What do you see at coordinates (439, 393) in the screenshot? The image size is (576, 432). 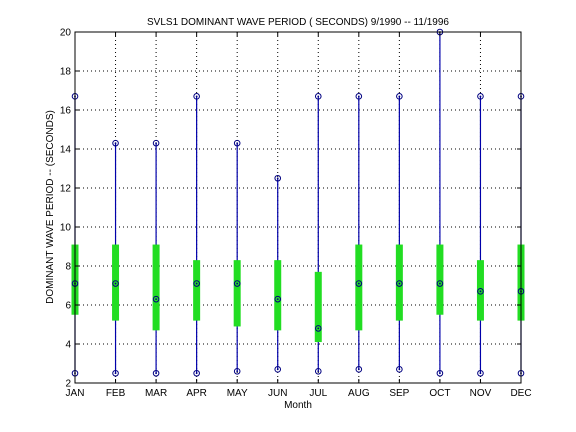 I see `x-tick-label-oct: OCT` at bounding box center [439, 393].